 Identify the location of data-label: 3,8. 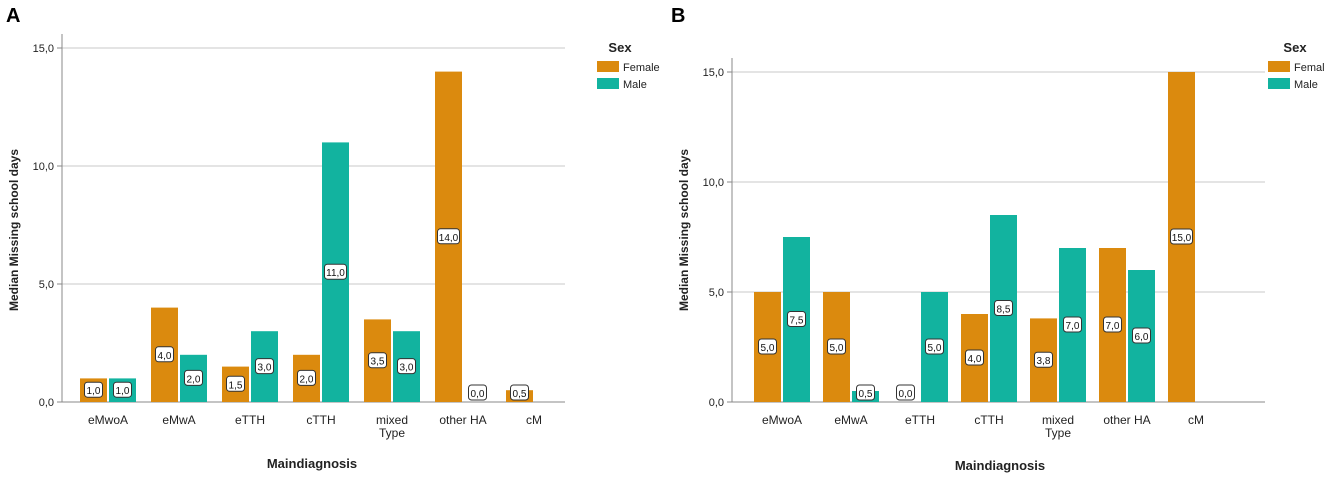
(1044, 361).